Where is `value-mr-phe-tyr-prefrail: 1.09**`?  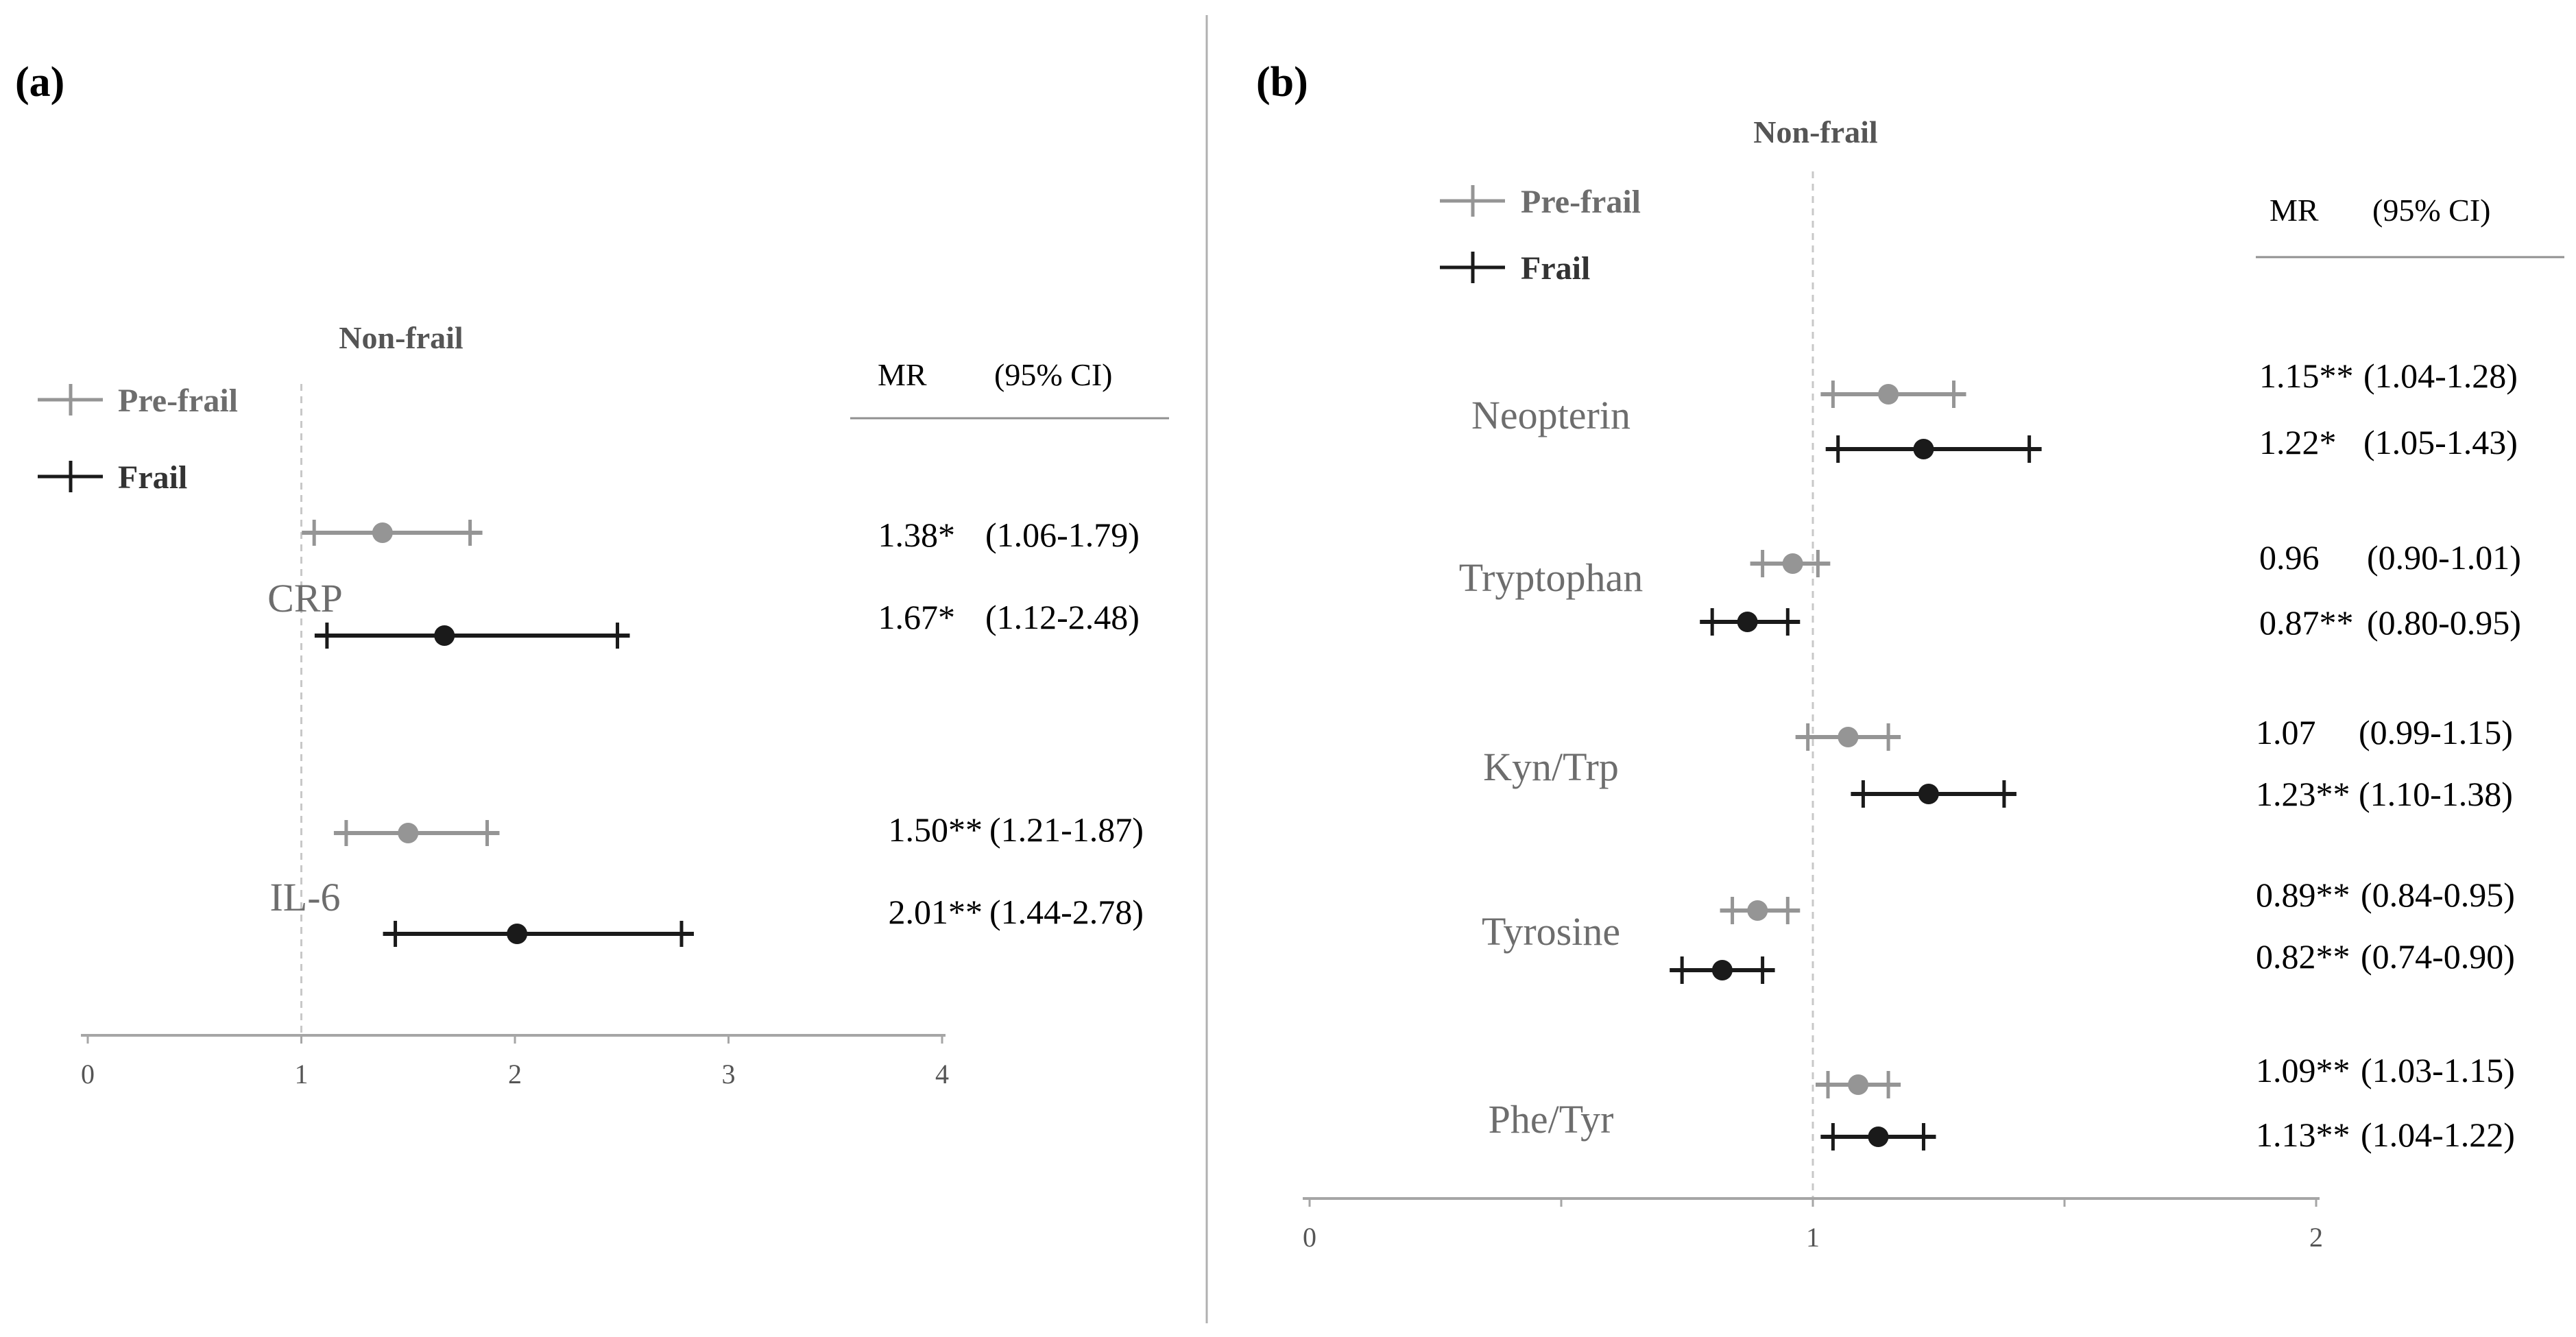 value-mr-phe-tyr-prefrail: 1.09** is located at coordinates (2303, 1070).